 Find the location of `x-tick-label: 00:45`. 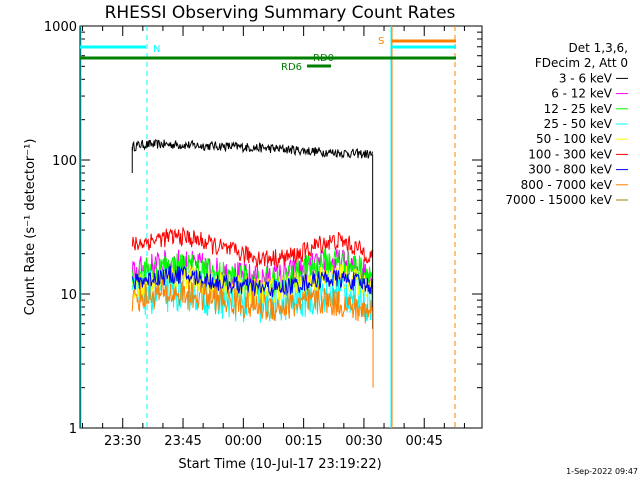

x-tick-label: 00:45 is located at coordinates (423, 441).